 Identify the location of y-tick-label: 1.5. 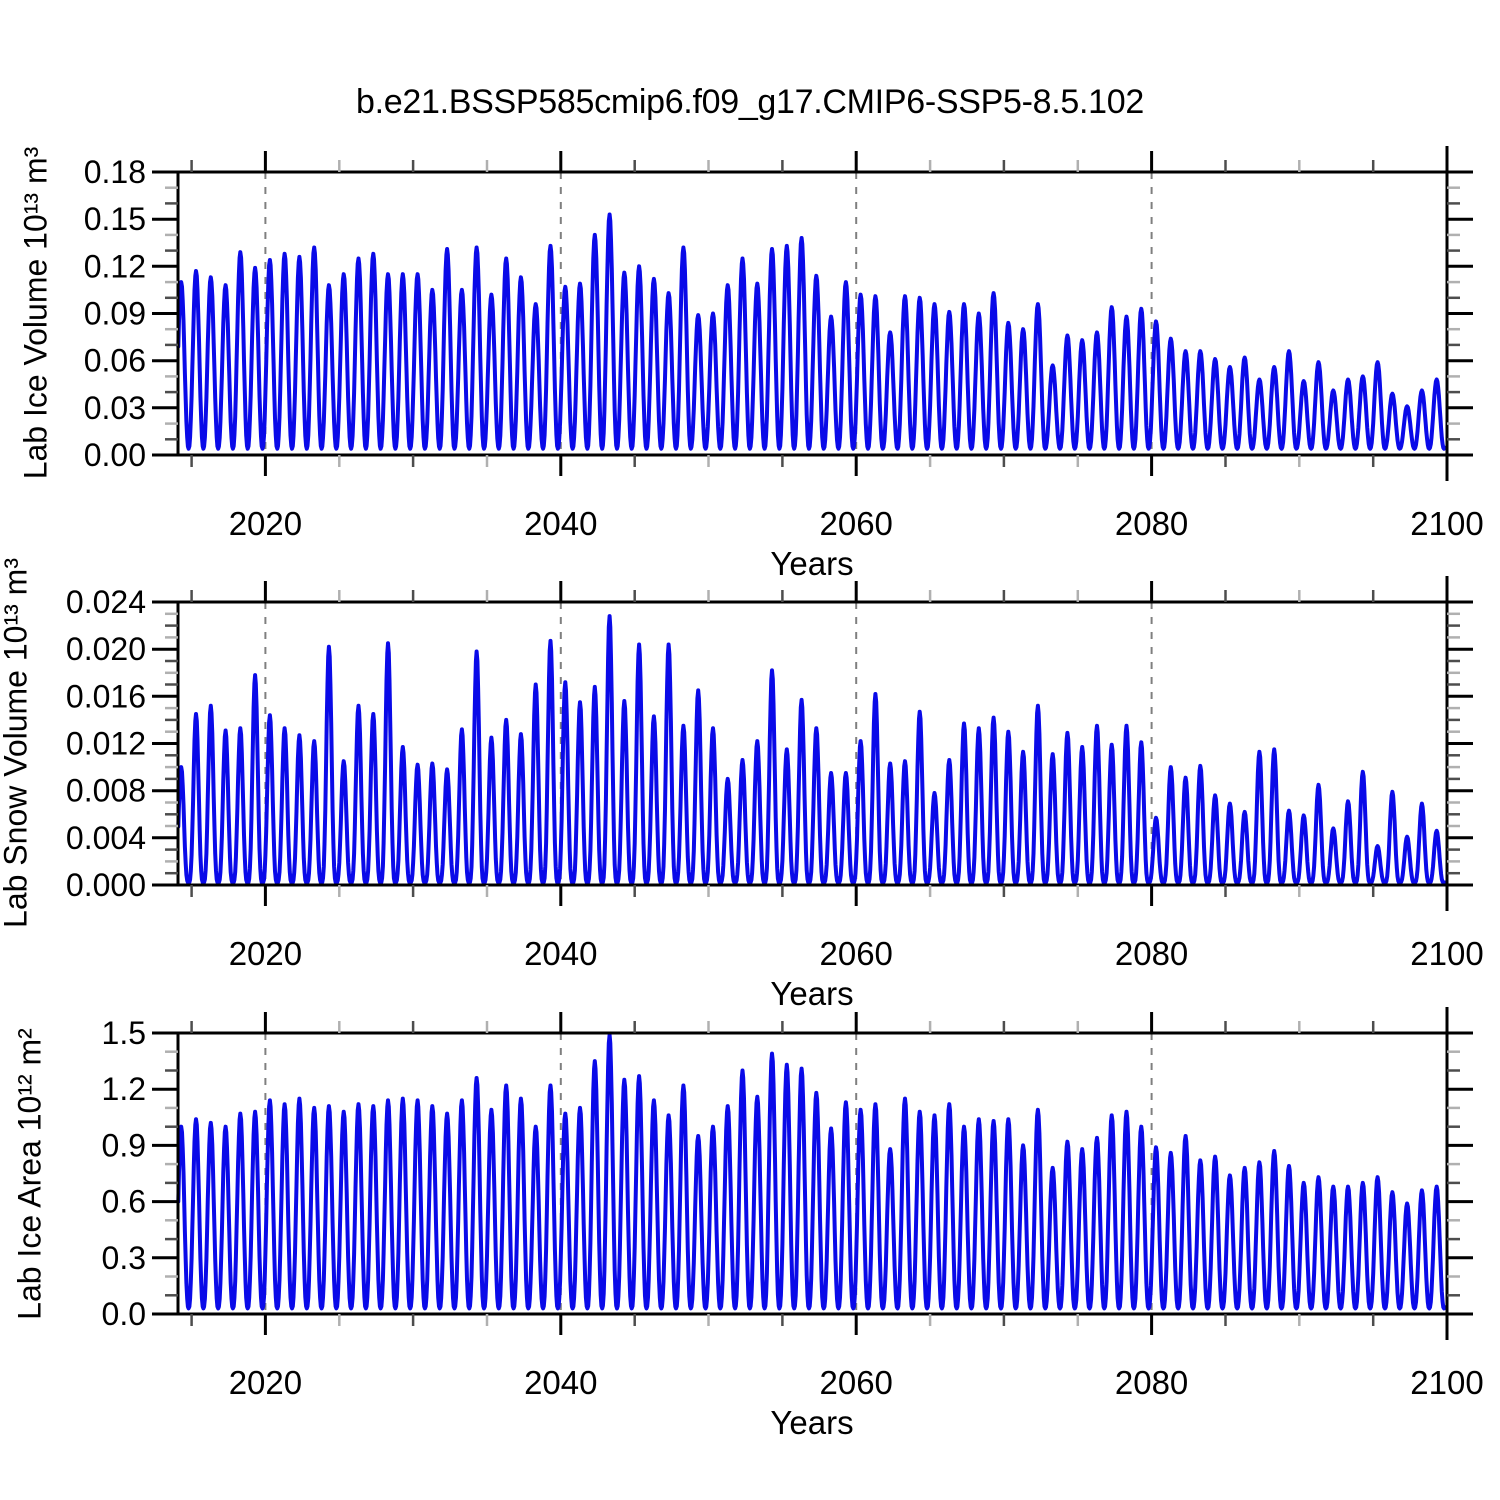
(124, 1033).